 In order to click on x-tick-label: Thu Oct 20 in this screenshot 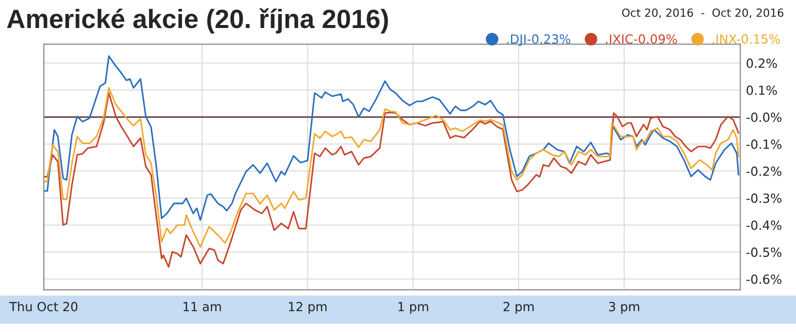, I will do `click(43, 307)`.